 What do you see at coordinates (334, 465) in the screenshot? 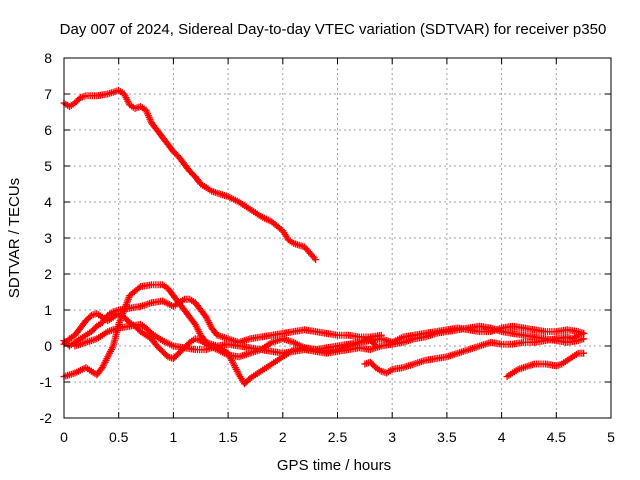
I see `x-axis-label: GPS time / hours` at bounding box center [334, 465].